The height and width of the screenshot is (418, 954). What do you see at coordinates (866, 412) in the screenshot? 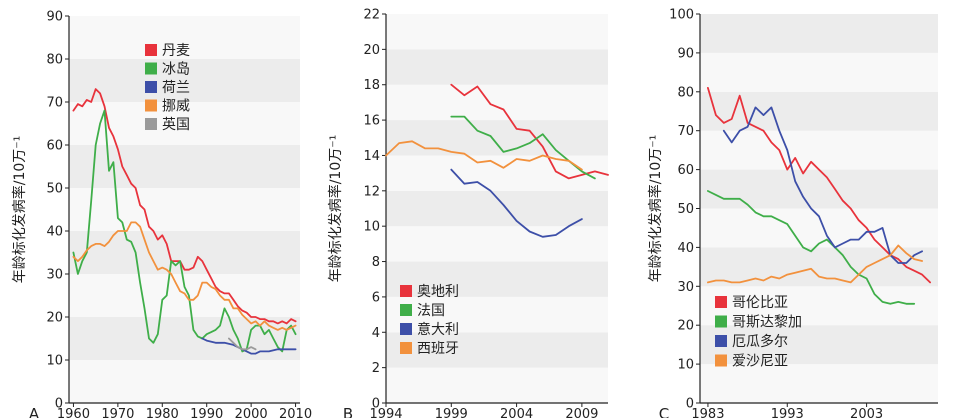
I see `x-tick-label: 2003` at bounding box center [866, 412].